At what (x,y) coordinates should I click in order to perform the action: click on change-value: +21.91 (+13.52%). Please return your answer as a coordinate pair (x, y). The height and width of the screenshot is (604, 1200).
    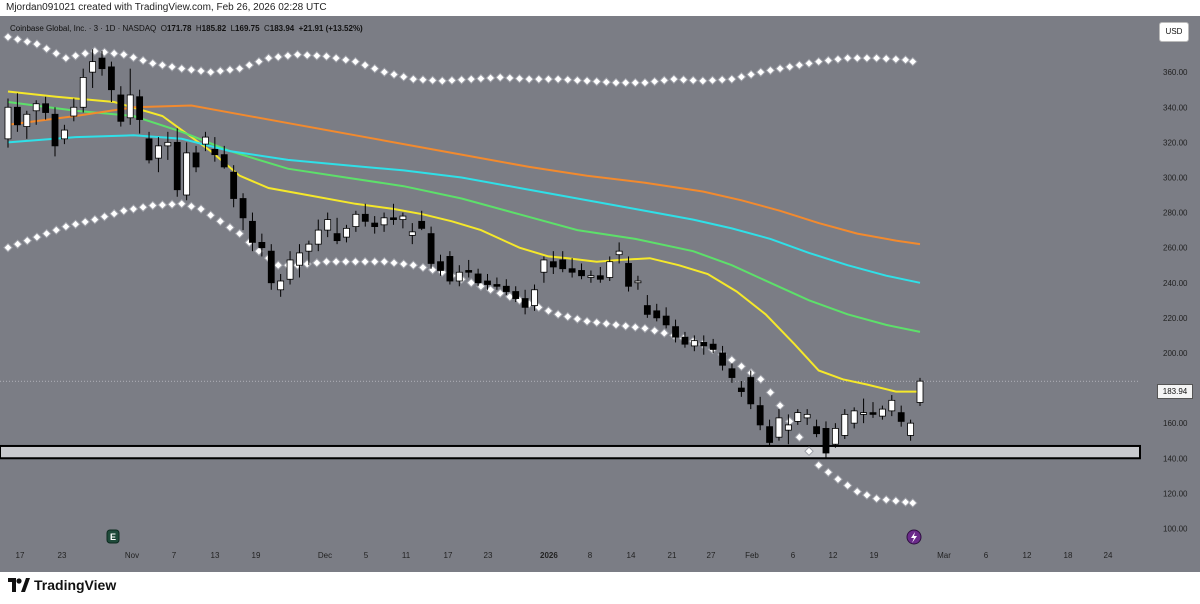
    Looking at the image, I should click on (330, 28).